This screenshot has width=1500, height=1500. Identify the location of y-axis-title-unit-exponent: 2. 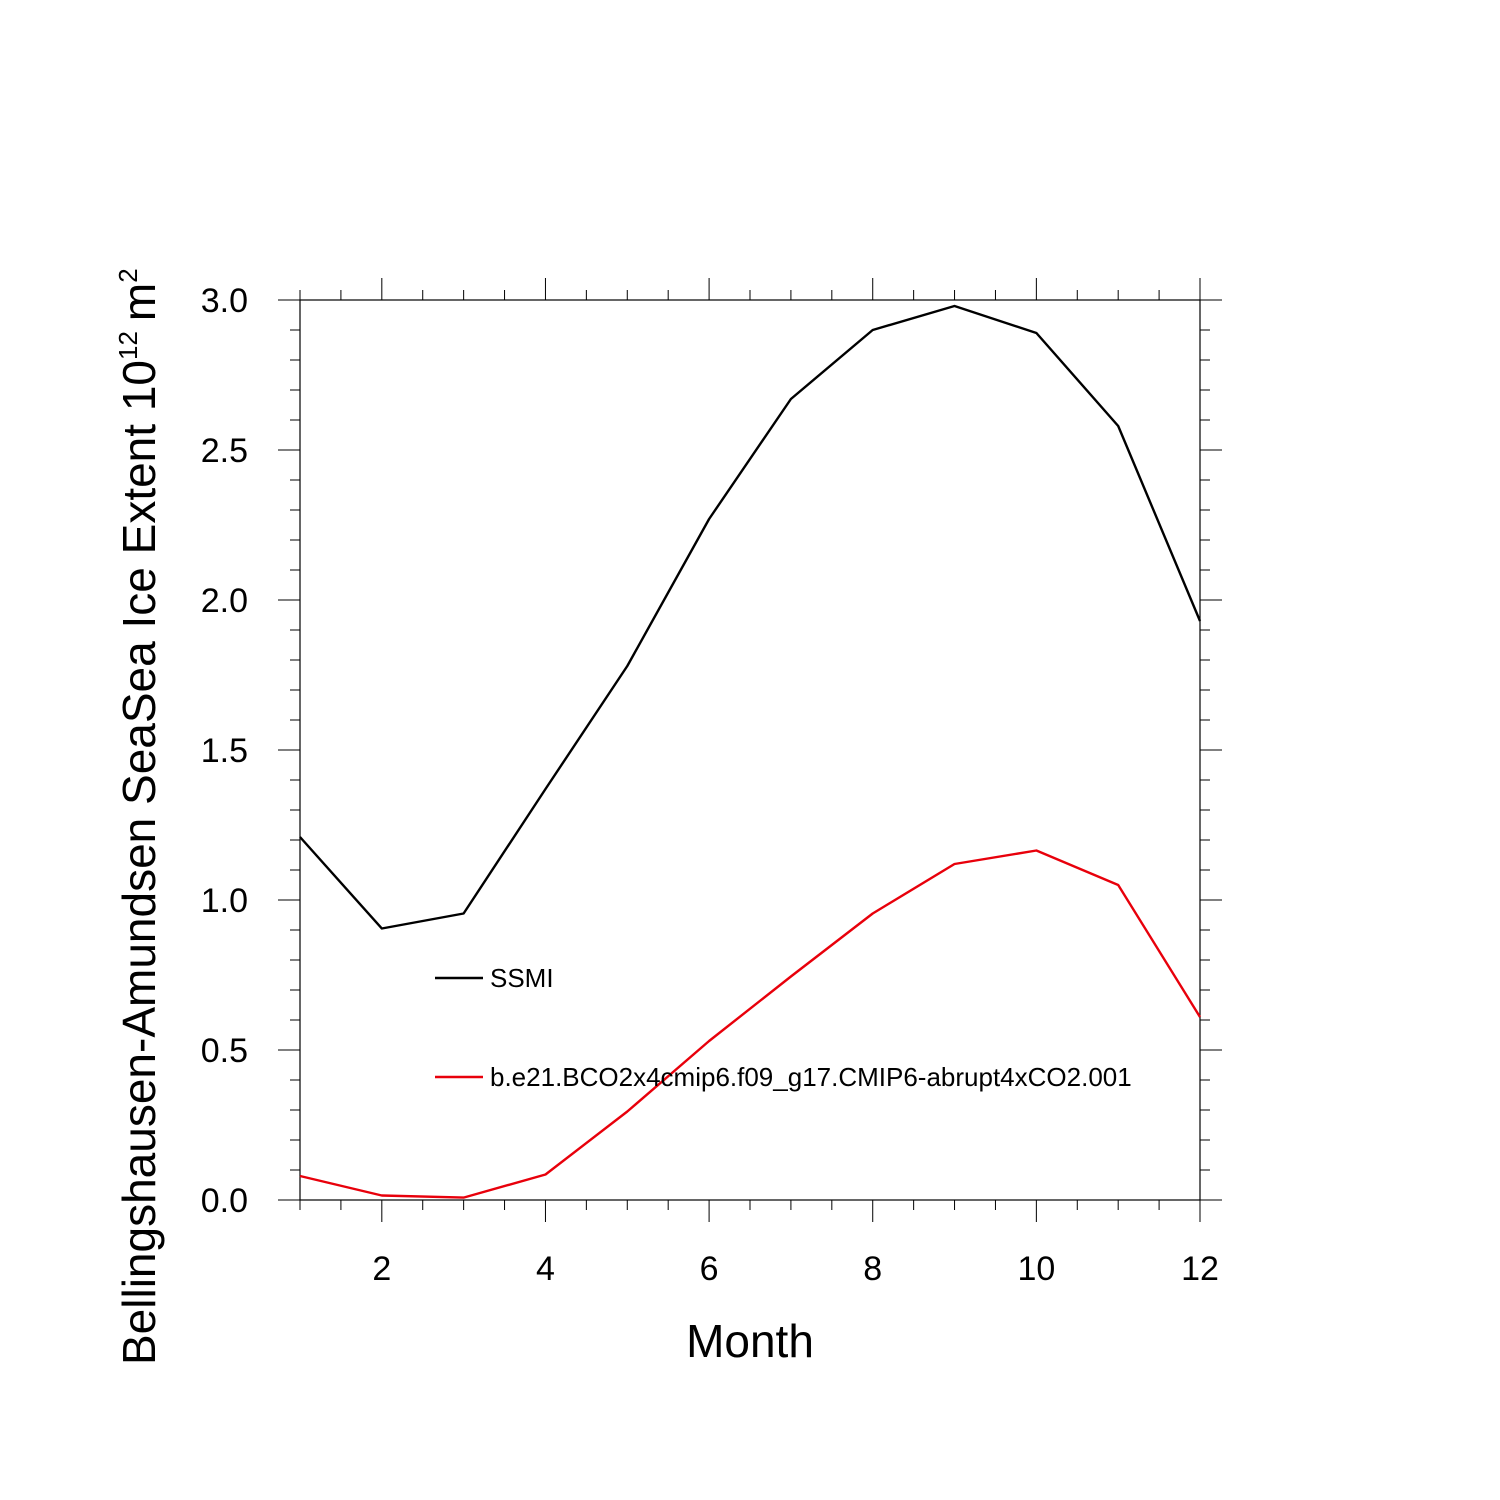
(128, 275).